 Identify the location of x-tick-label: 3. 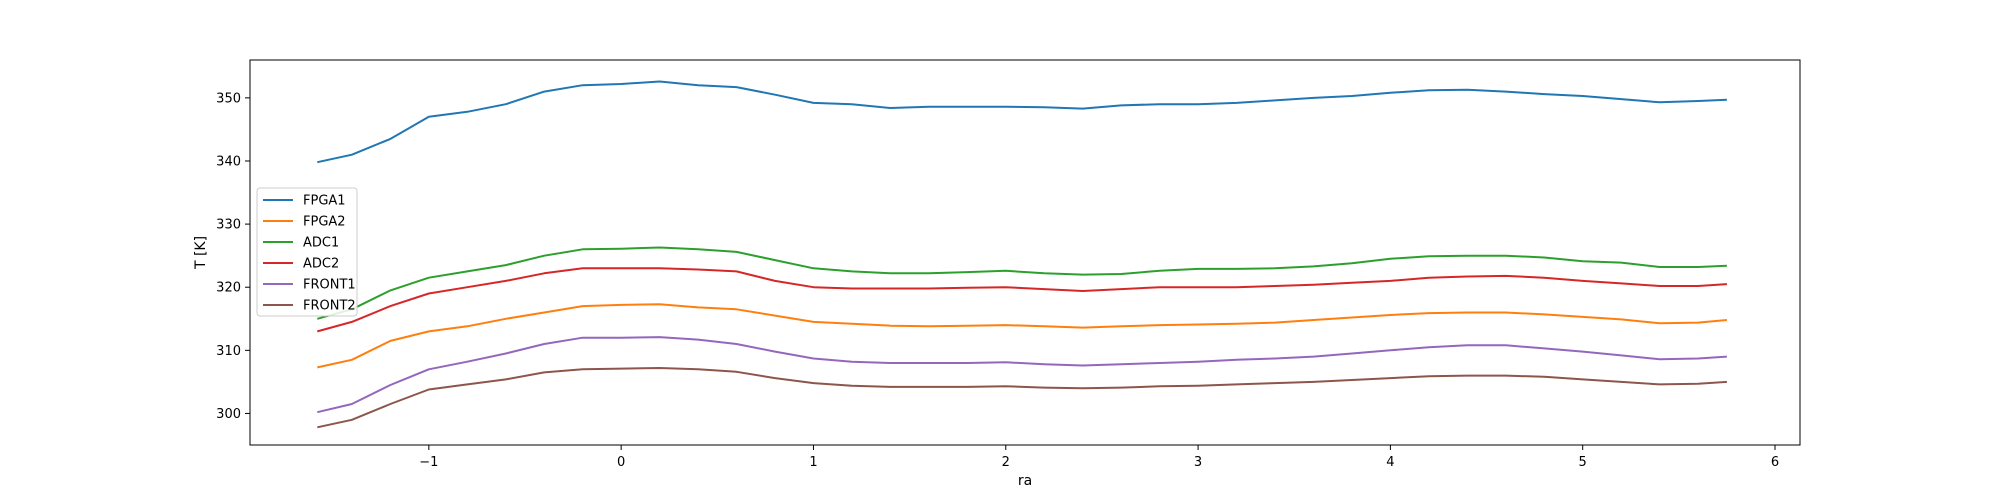
(1198, 462).